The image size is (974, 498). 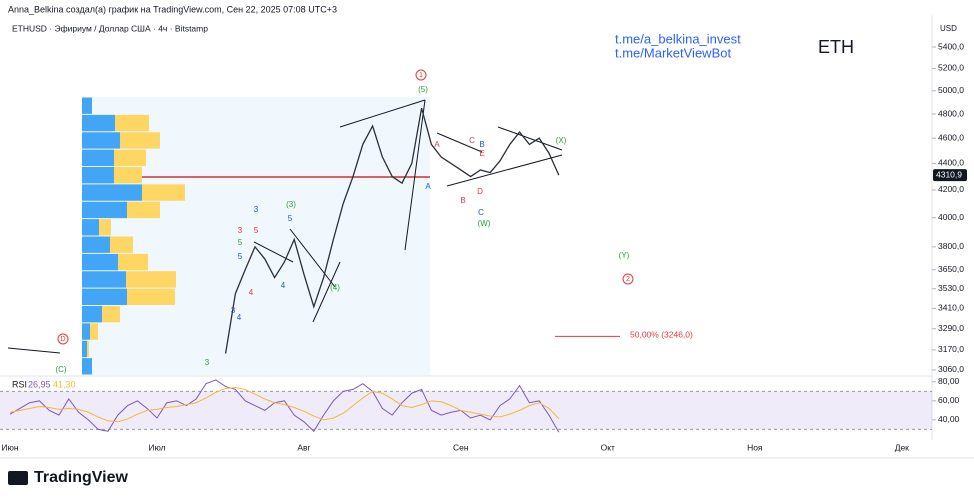 What do you see at coordinates (951, 189) in the screenshot?
I see `y-tick-label: 4200,0` at bounding box center [951, 189].